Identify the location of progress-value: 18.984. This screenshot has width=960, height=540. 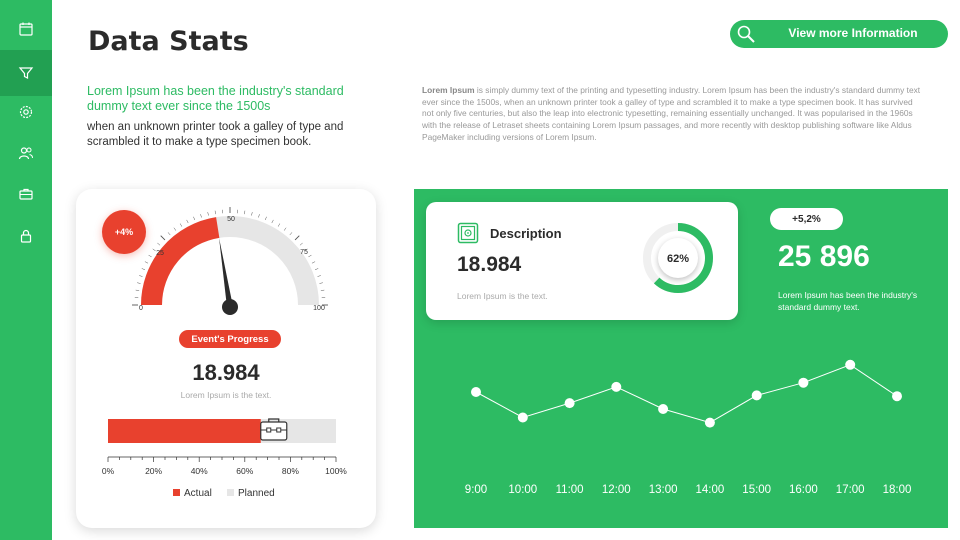
(226, 372).